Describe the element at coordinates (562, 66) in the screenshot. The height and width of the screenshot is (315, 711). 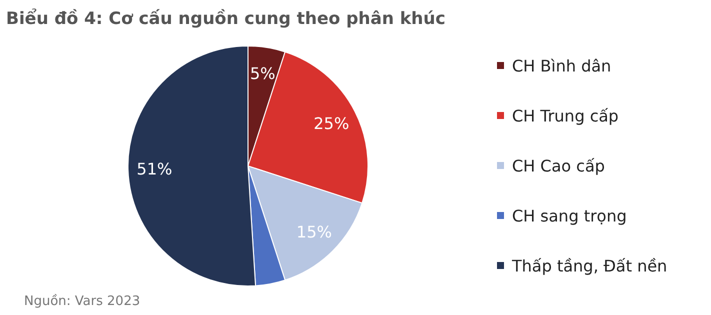
I see `legend-label: CH Bình dân` at that location.